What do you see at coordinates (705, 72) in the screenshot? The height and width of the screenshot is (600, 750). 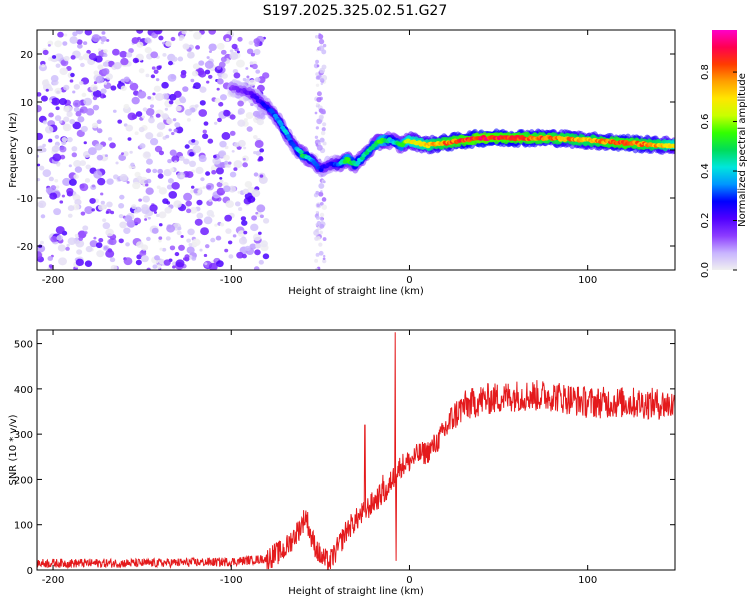 I see `colorbar-tick-label: 0.8` at bounding box center [705, 72].